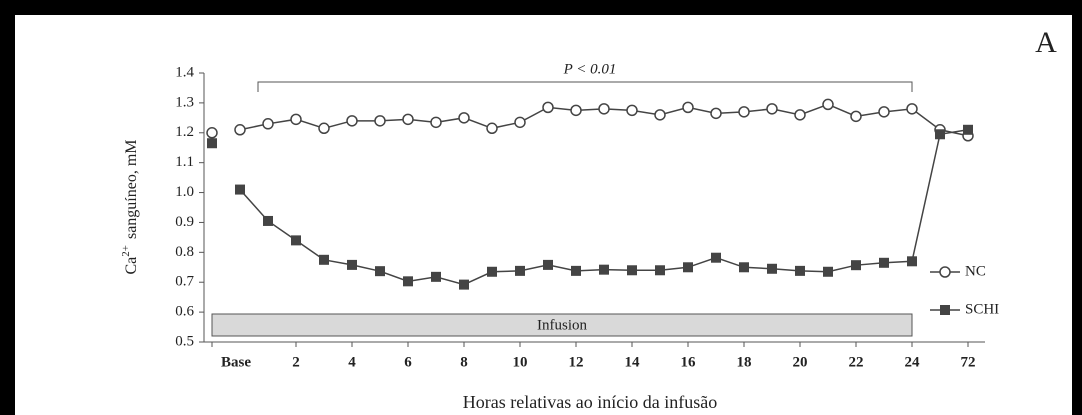 The image size is (1082, 415). What do you see at coordinates (184, 192) in the screenshot?
I see `y-tick-label: 1.0` at bounding box center [184, 192].